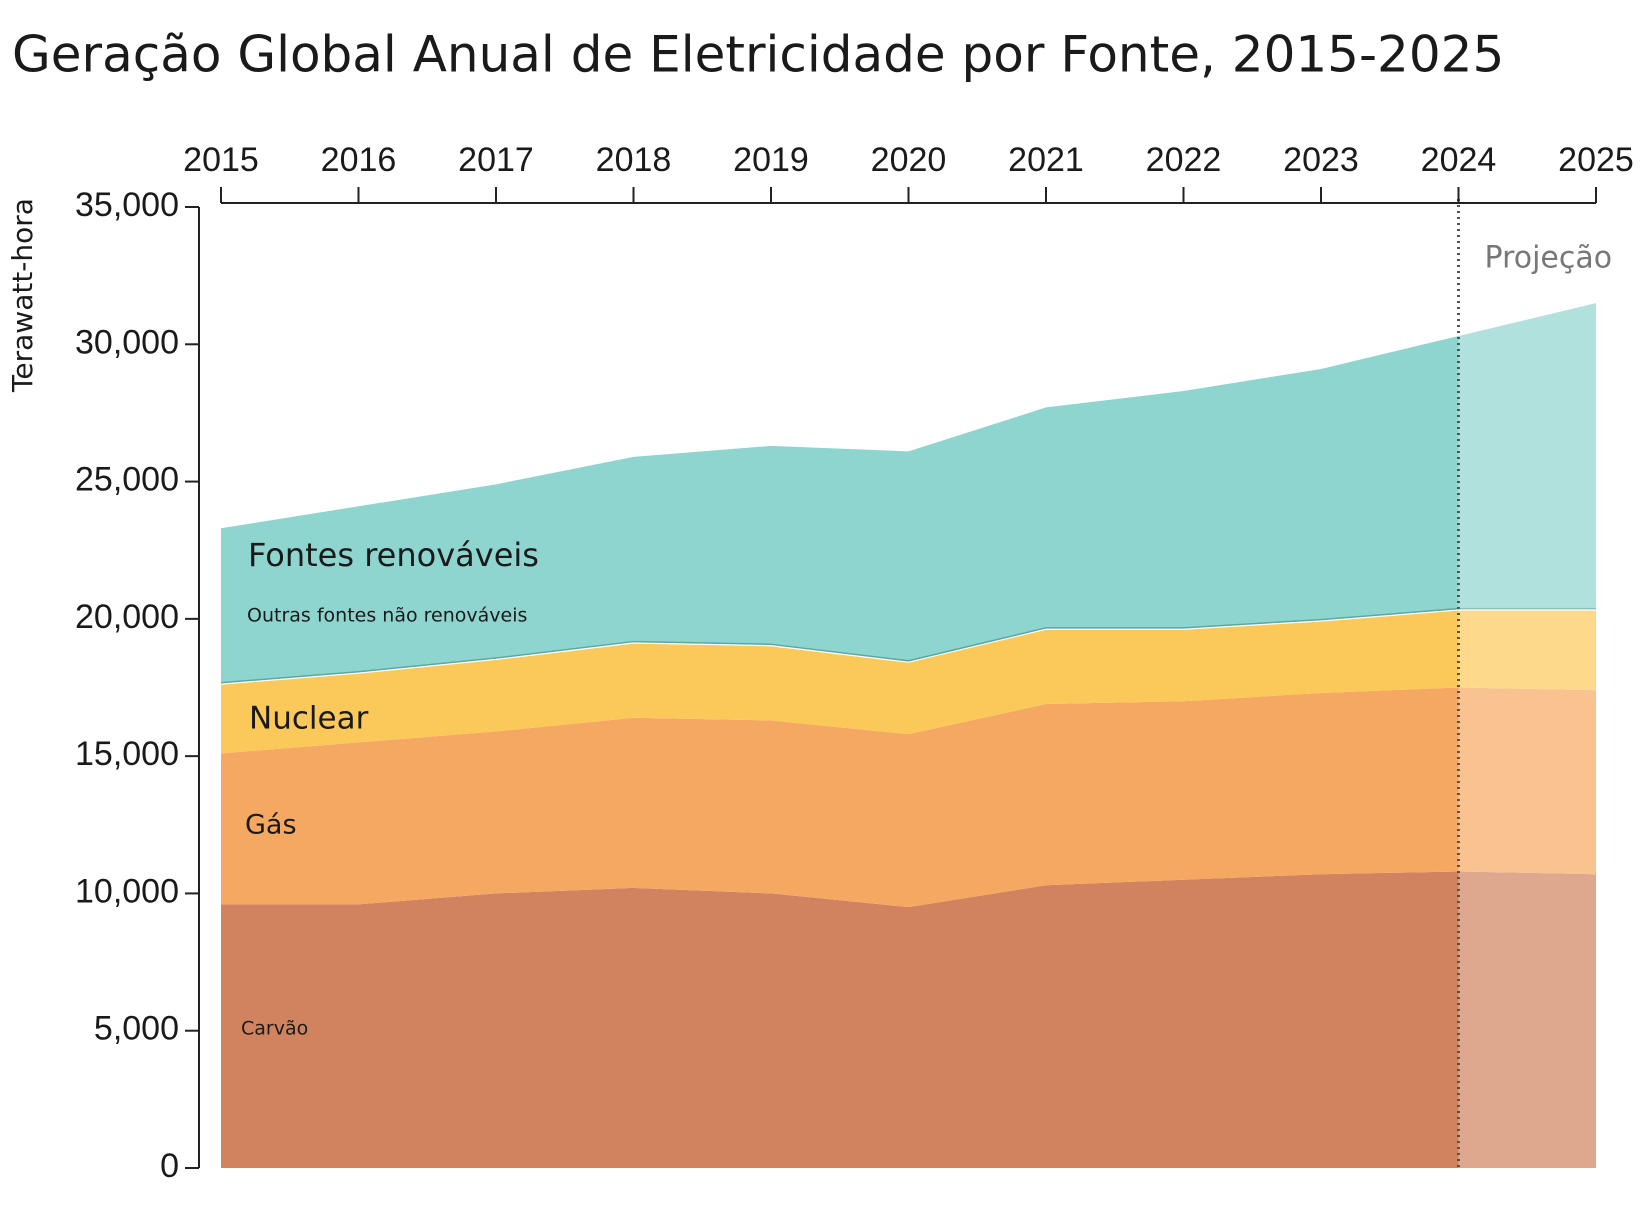 The image size is (1644, 1215). Describe the element at coordinates (393, 555) in the screenshot. I see `series-label: Fontes renováveis` at that location.